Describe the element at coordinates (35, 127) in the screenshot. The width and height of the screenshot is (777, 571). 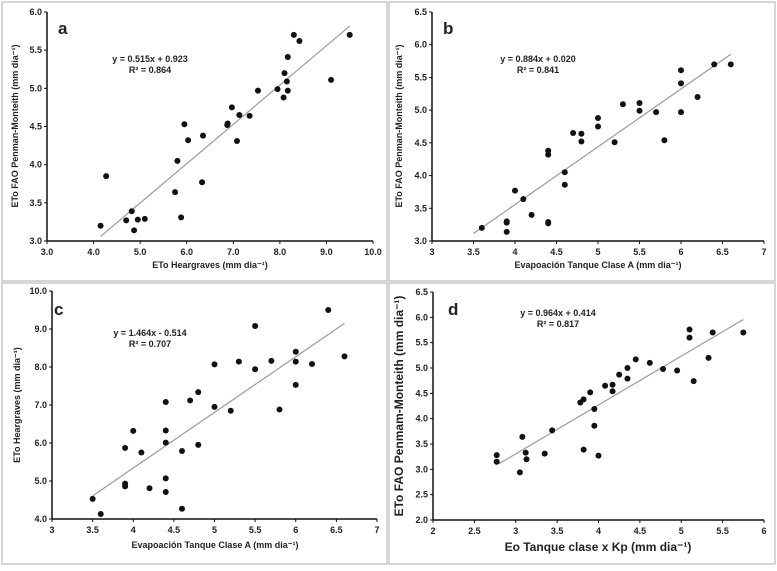
I see `y-tick-label: 4.5` at that location.